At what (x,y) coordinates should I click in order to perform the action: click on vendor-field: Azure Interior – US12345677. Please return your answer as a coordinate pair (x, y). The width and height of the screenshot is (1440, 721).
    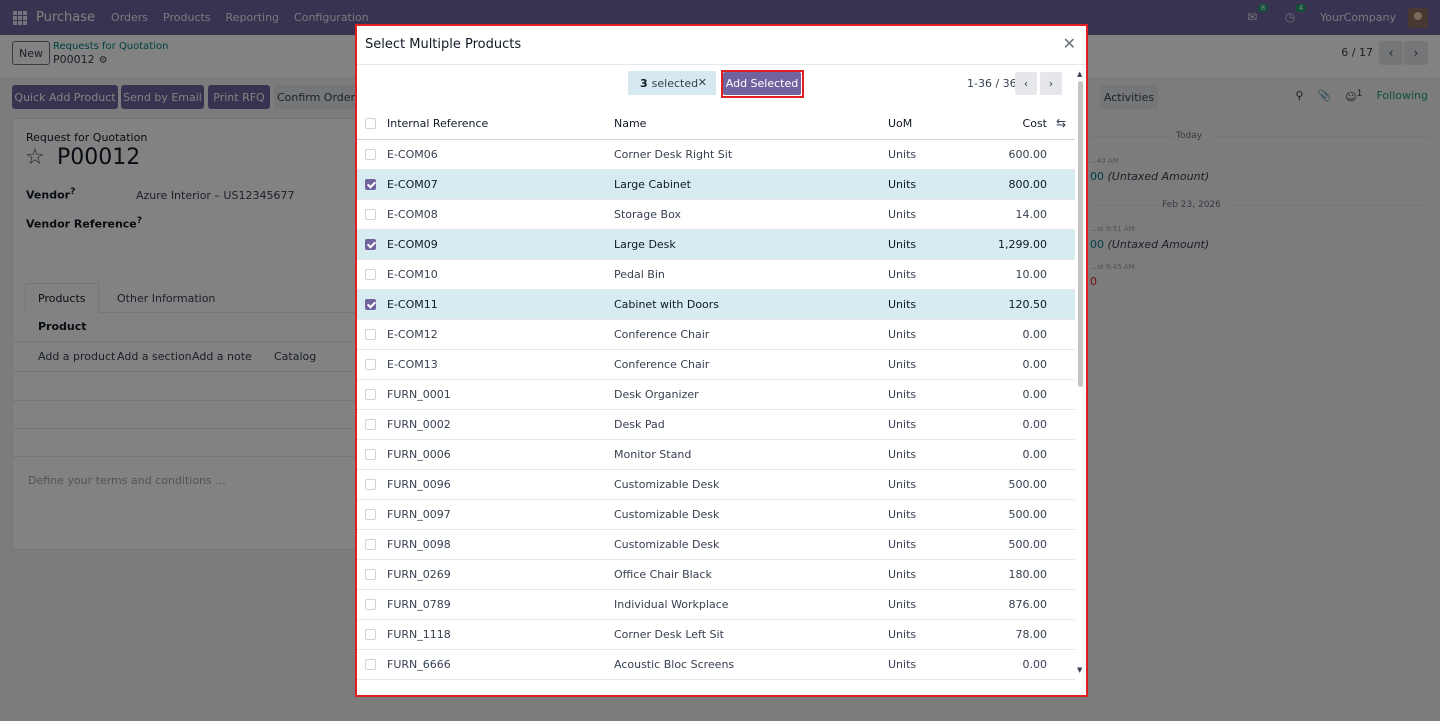
    Looking at the image, I should click on (215, 195).